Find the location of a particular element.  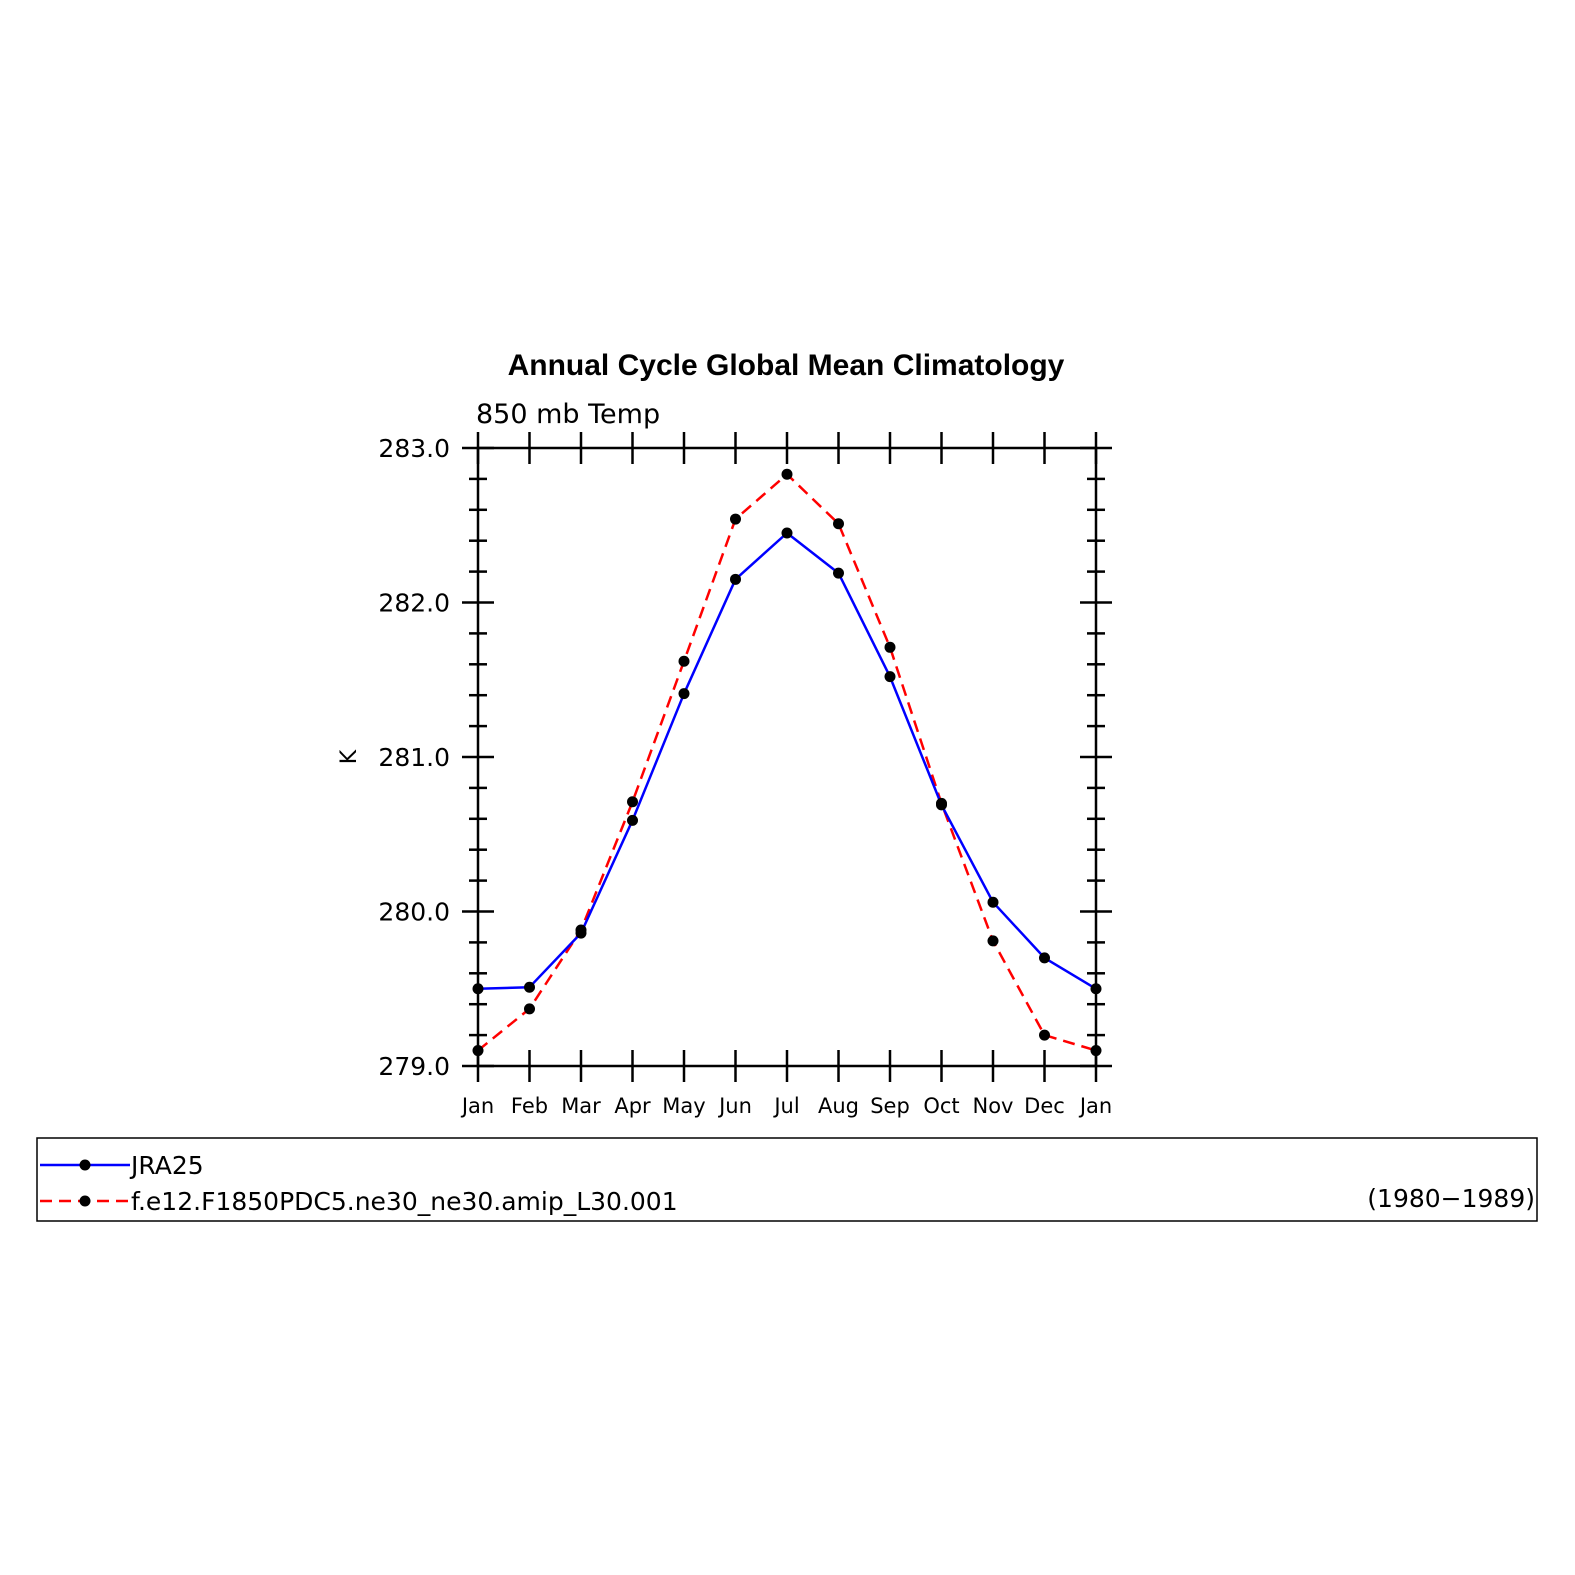

x-tick-label: Aug is located at coordinates (838, 1106).